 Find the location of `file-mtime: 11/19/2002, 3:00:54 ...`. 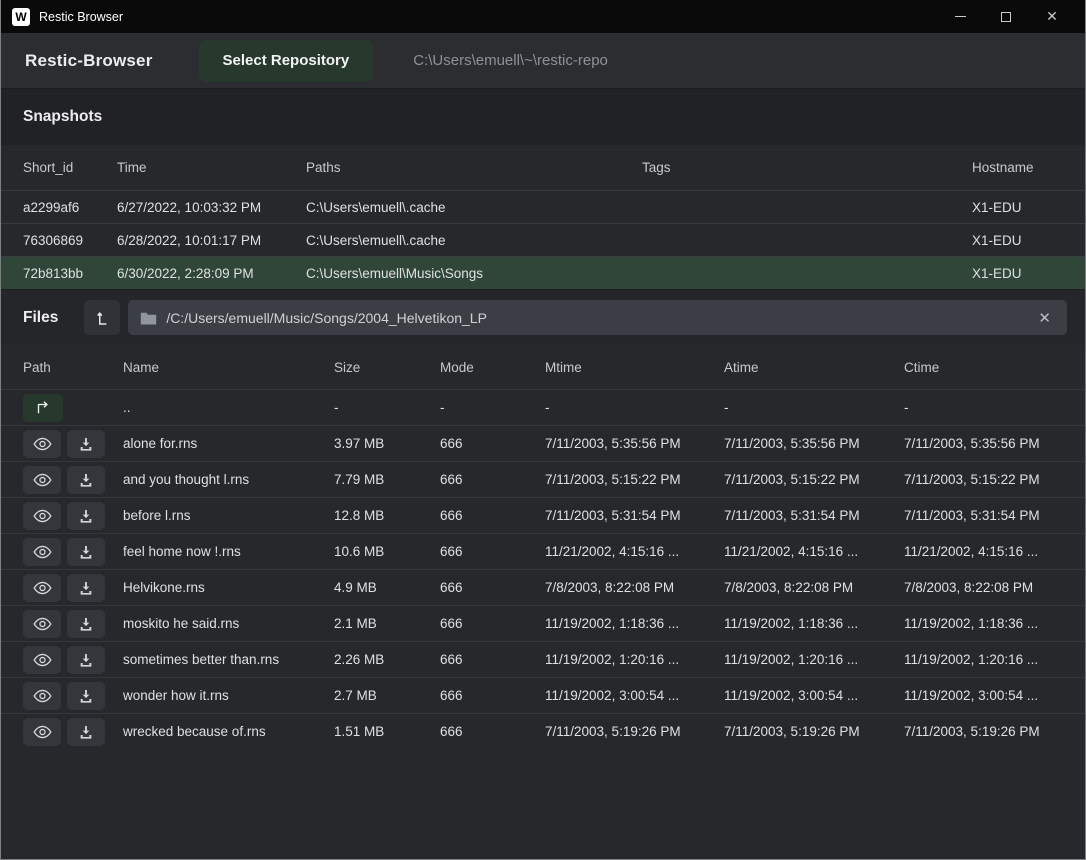

file-mtime: 11/19/2002, 3:00:54 ... is located at coordinates (612, 695).